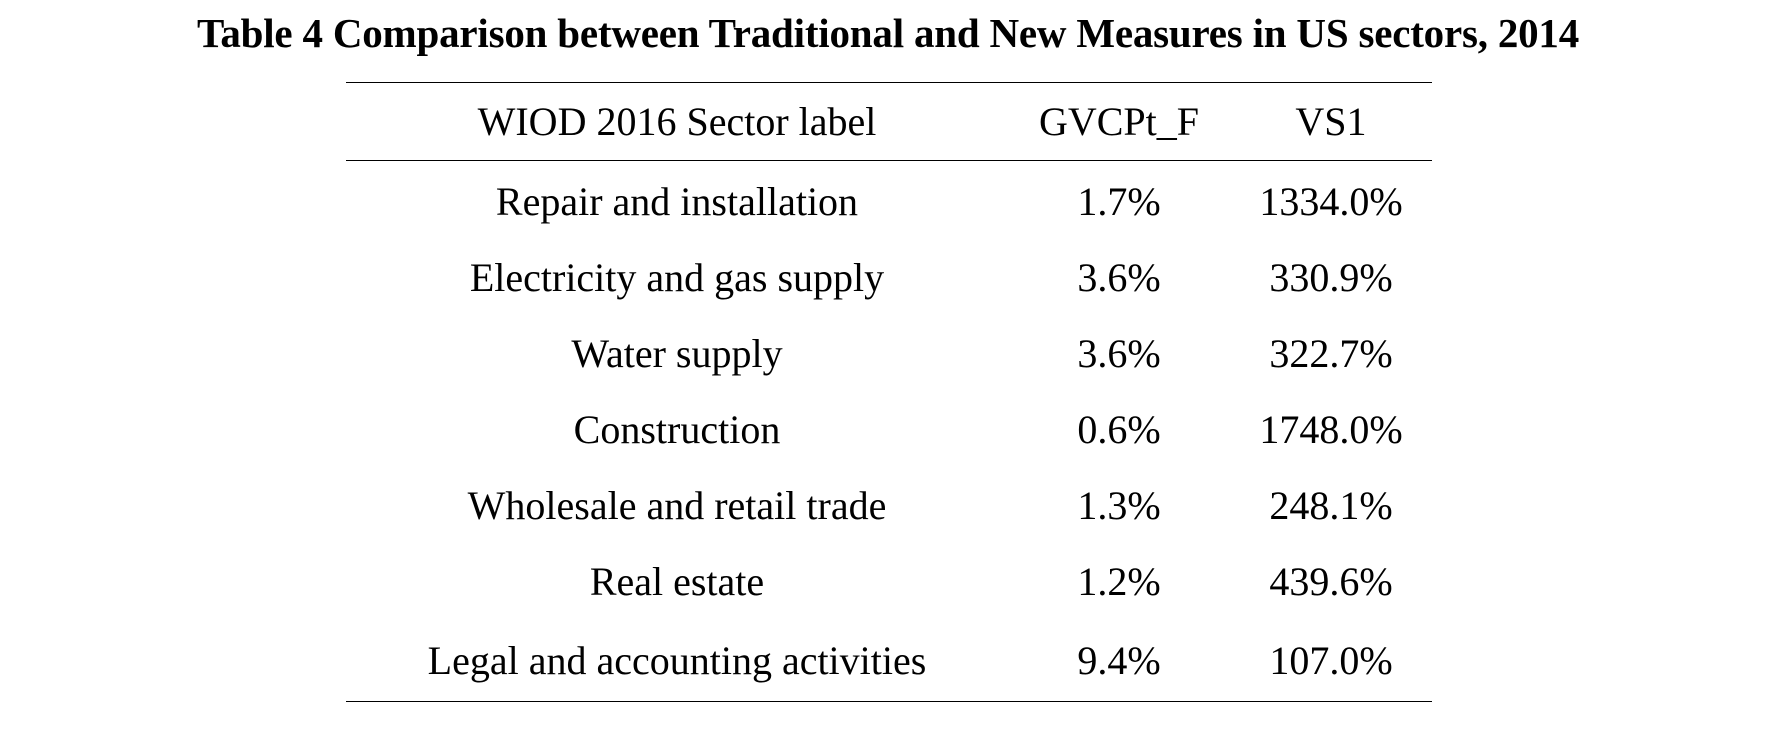 The image size is (1776, 738). What do you see at coordinates (1331, 121) in the screenshot?
I see `header-vs1: VS1` at bounding box center [1331, 121].